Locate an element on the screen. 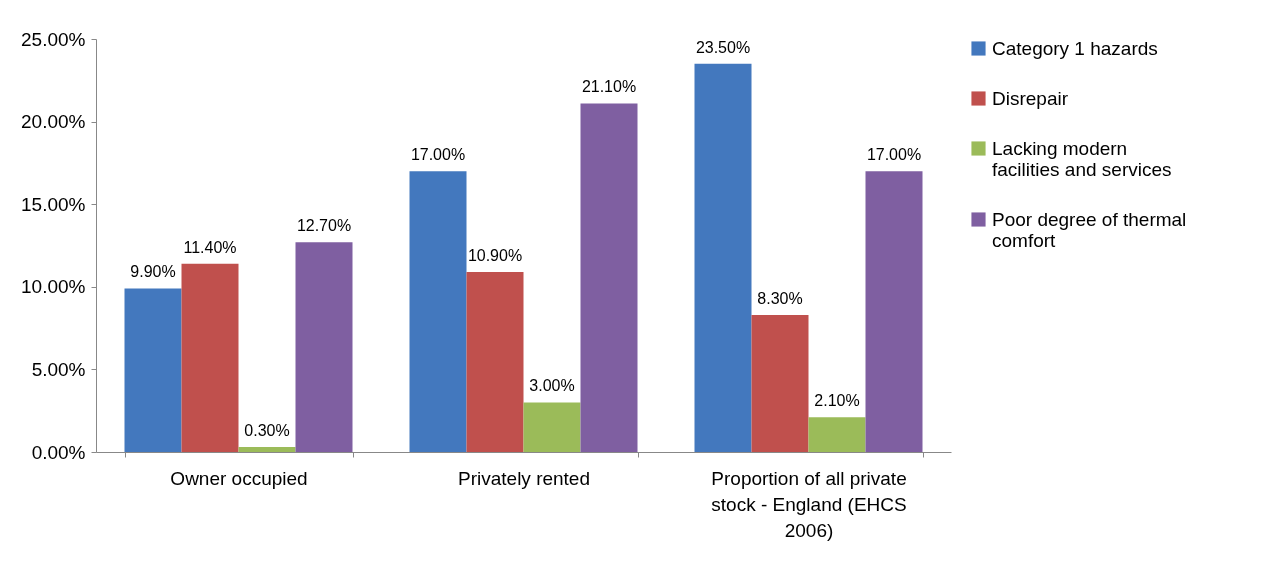 The height and width of the screenshot is (574, 1277). legend-label: Disrepair is located at coordinates (1030, 98).